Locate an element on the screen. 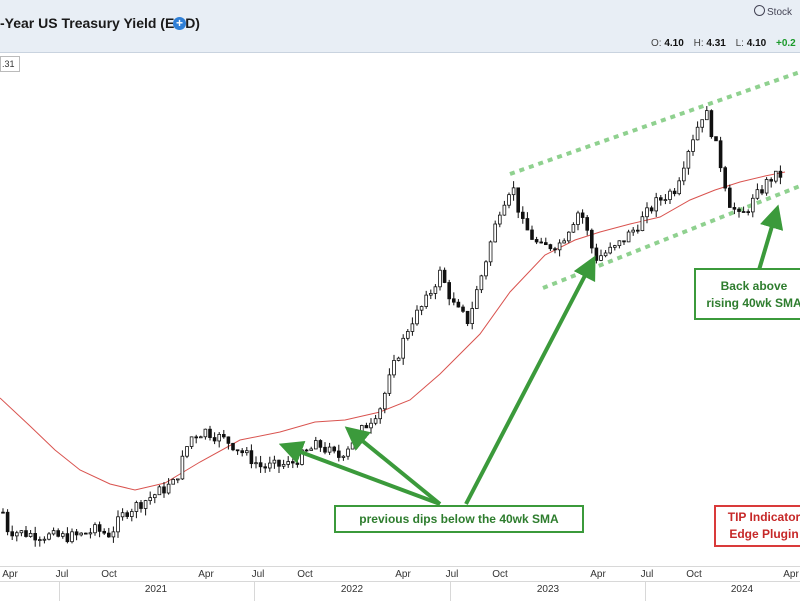 The height and width of the screenshot is (601, 800). channel-upper-line is located at coordinates (654, 123).